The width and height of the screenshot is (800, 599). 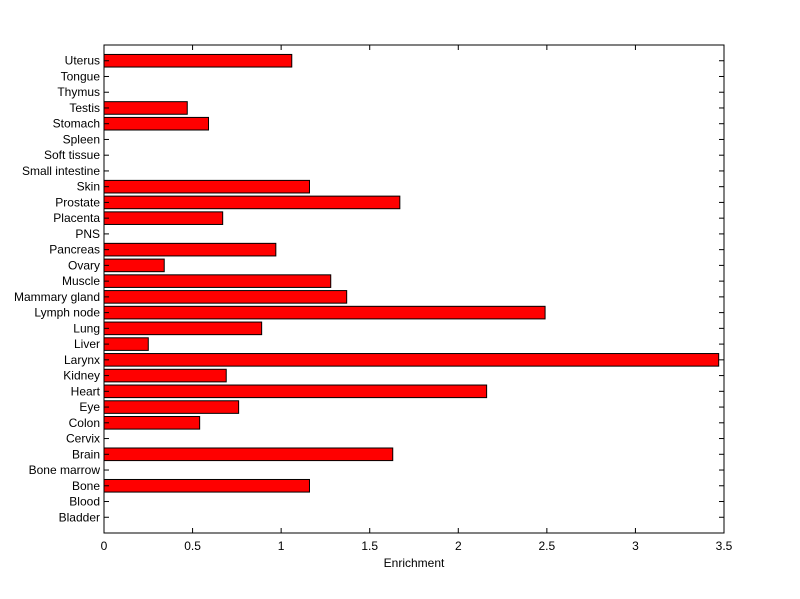 What do you see at coordinates (252, 202) in the screenshot?
I see `bar-prostate` at bounding box center [252, 202].